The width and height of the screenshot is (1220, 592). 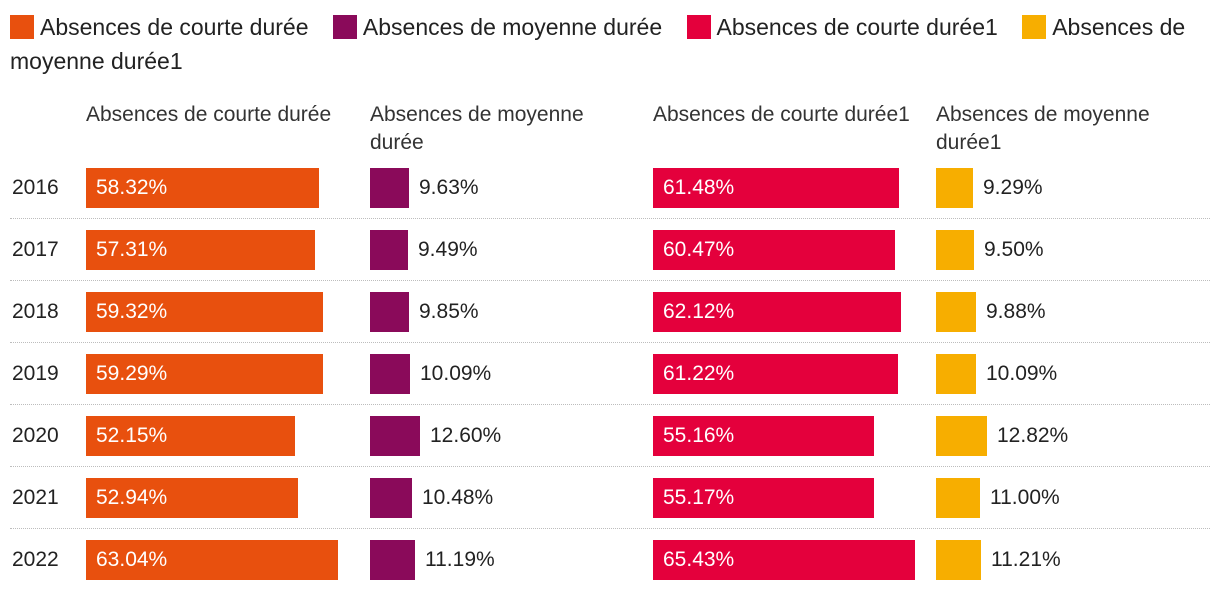 What do you see at coordinates (699, 497) in the screenshot?
I see `data-label: 55.17%` at bounding box center [699, 497].